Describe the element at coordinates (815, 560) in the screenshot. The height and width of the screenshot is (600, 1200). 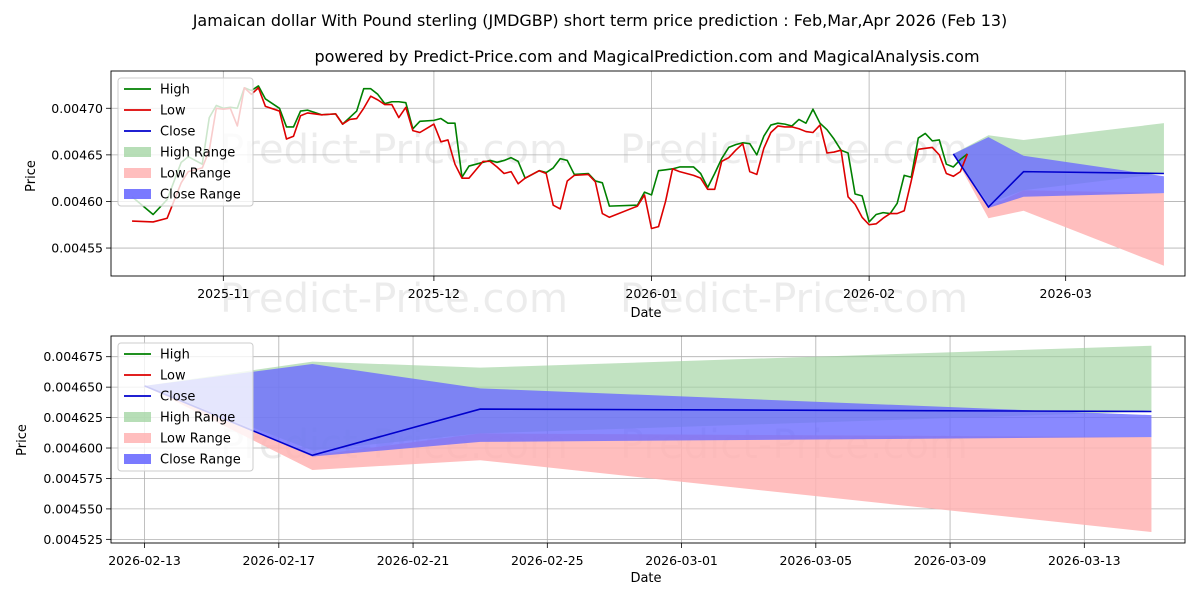
I see `x-tick-label: 2026-03-05` at that location.